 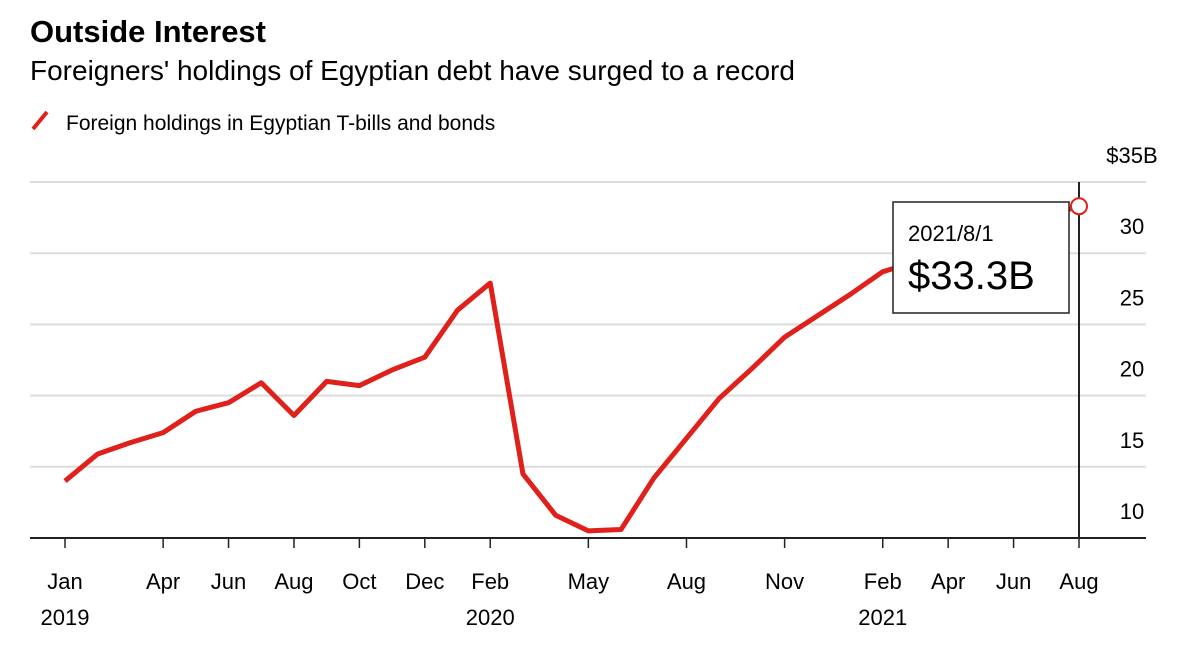 I want to click on y-tick-label: 20, so click(x=1132, y=369).